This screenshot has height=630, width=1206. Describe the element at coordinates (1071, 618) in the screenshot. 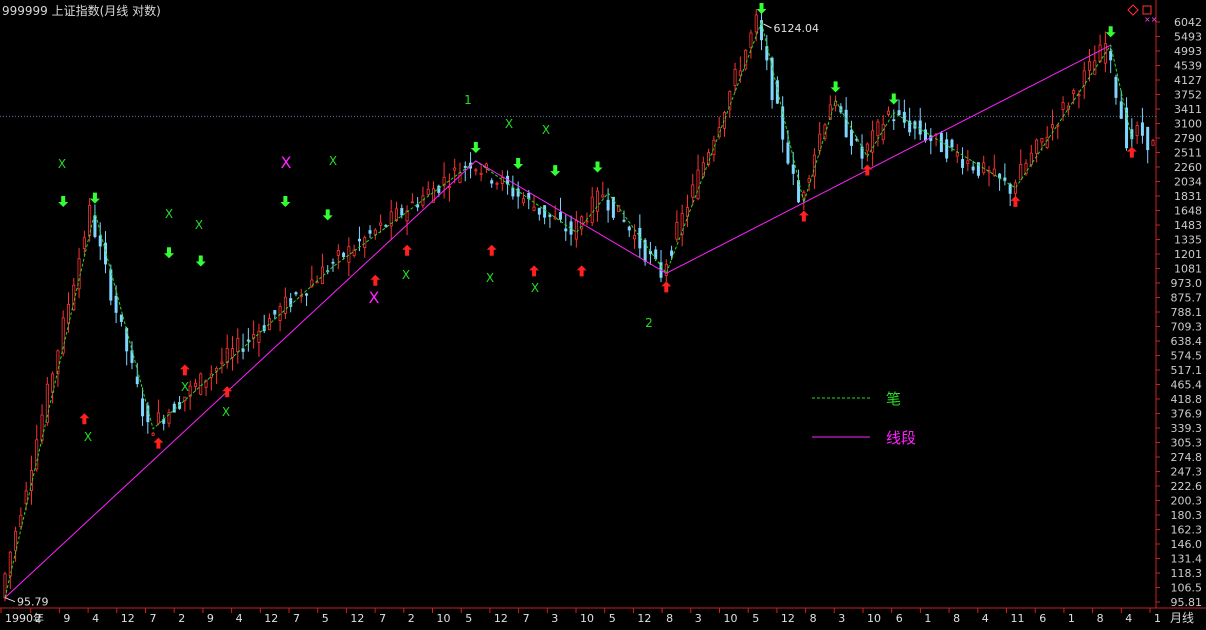

I see `x-tick-label: 1` at that location.